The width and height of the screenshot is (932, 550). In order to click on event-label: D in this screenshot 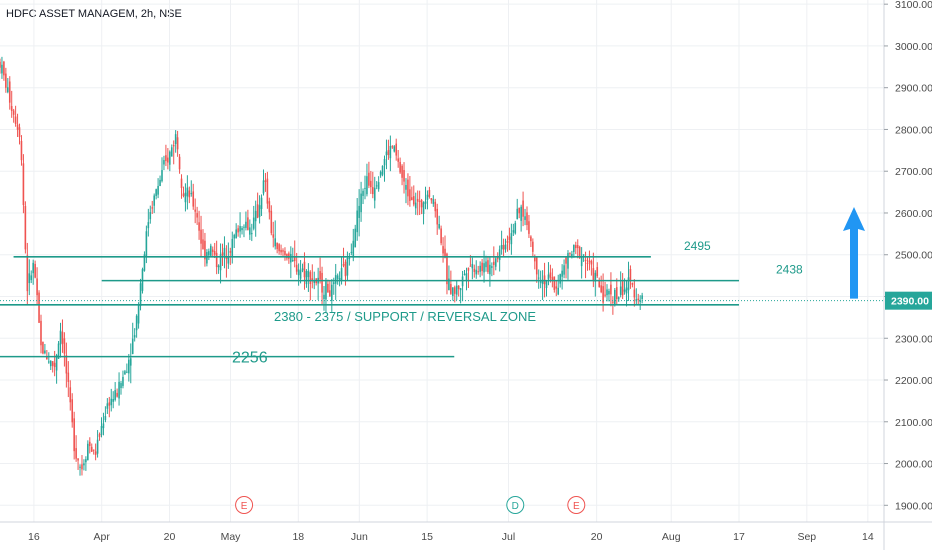, I will do `click(515, 506)`.